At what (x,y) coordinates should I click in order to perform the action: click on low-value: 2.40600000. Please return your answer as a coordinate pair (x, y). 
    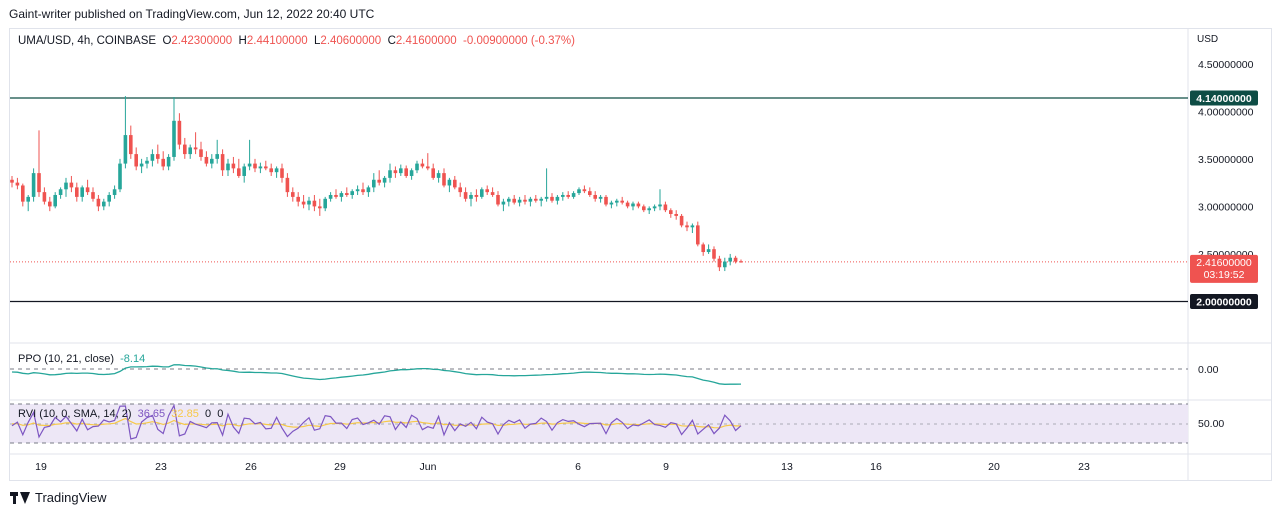
    Looking at the image, I should click on (351, 41).